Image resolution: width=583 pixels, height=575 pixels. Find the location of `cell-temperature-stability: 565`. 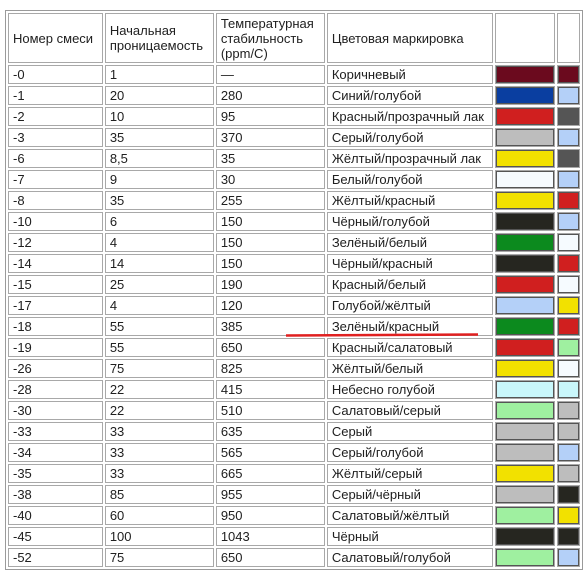

cell-temperature-stability: 565 is located at coordinates (270, 452).